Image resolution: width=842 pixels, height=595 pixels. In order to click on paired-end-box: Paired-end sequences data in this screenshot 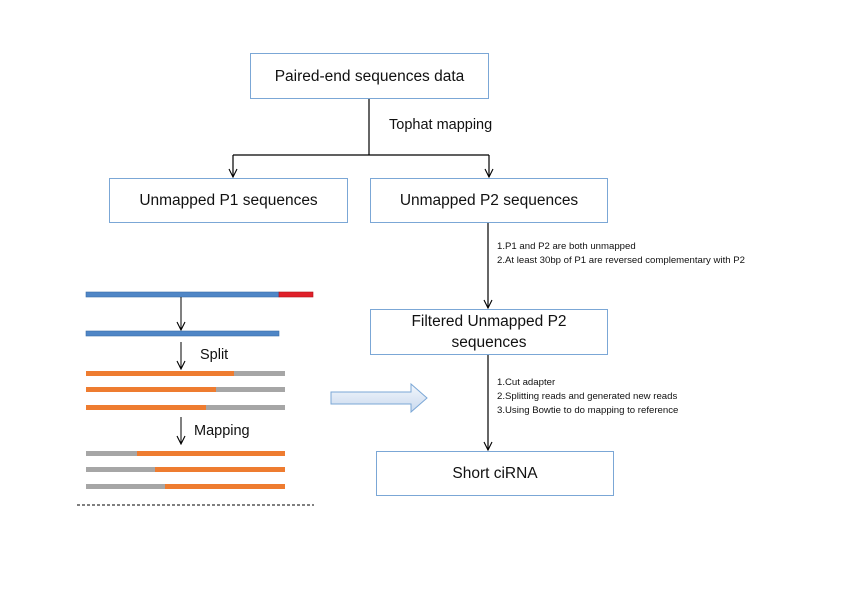, I will do `click(369, 76)`.